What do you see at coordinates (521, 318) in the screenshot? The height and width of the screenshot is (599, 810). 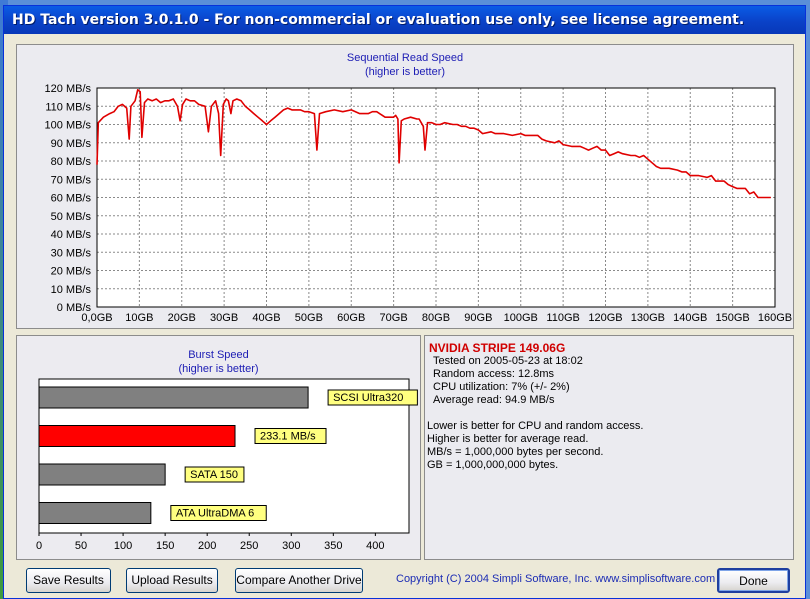 I see `x-tick-label: 100GB` at bounding box center [521, 318].